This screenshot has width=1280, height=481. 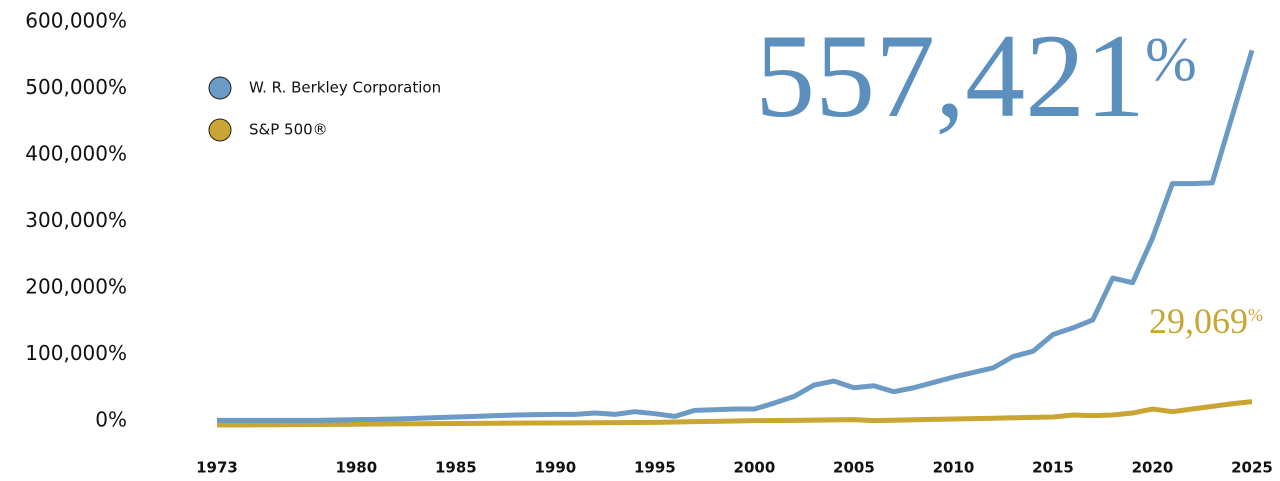 I want to click on x-tick-label: 1973, so click(x=217, y=468).